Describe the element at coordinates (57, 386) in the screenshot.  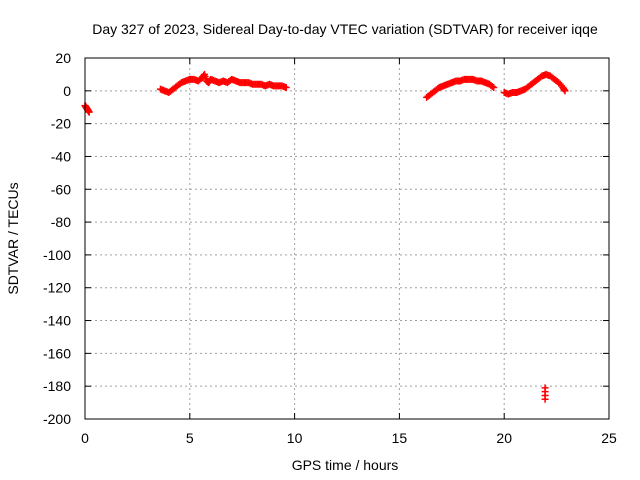
I see `y-tick-label: -180` at that location.